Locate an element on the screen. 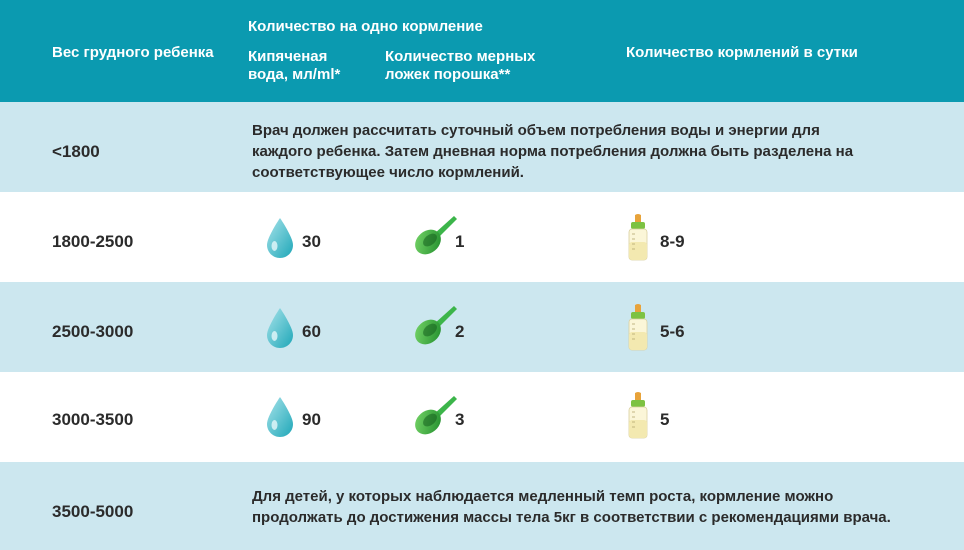  header-feeds-label: Количество кормлений в сутки is located at coordinates (742, 52).